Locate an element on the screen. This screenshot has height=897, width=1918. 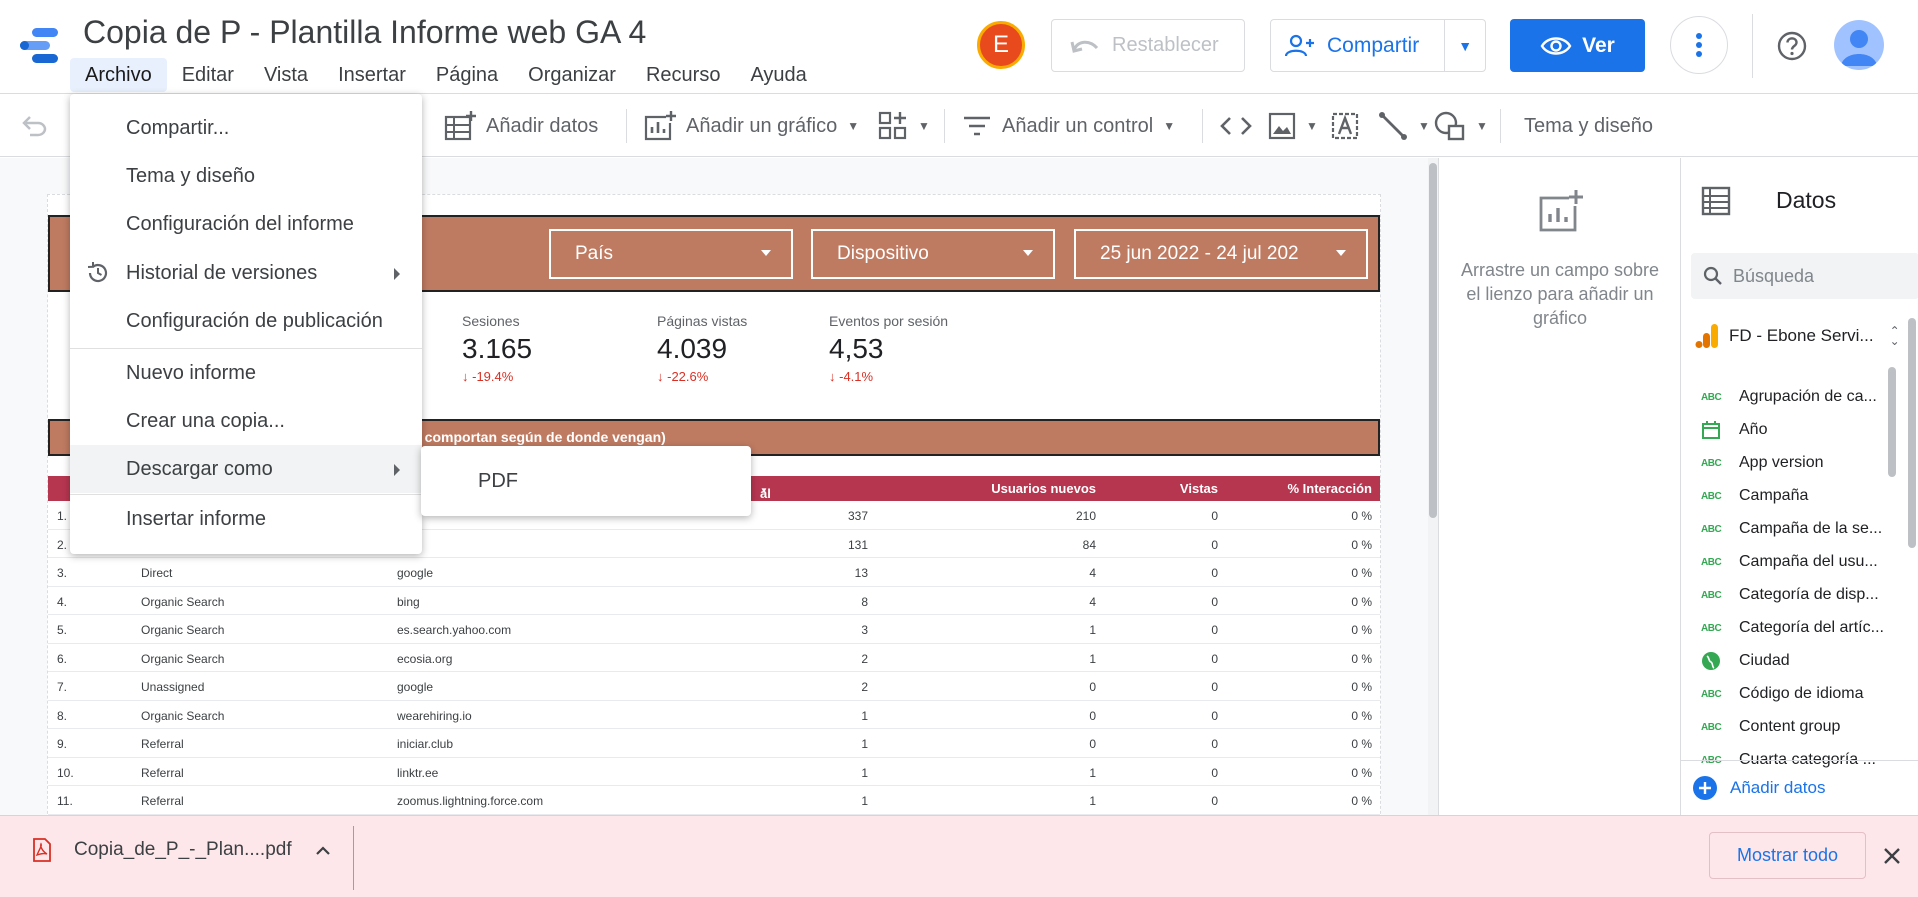
menu-editar: Editar is located at coordinates (207, 75).